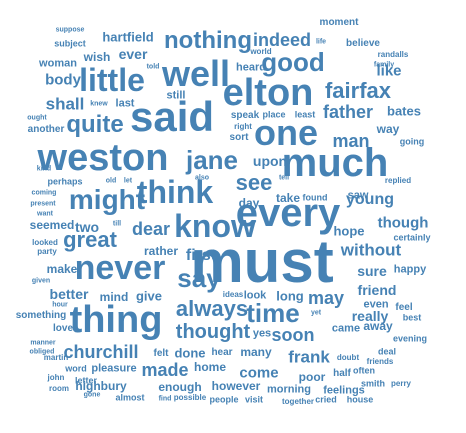  What do you see at coordinates (372, 271) in the screenshot?
I see `word: sure` at bounding box center [372, 271].